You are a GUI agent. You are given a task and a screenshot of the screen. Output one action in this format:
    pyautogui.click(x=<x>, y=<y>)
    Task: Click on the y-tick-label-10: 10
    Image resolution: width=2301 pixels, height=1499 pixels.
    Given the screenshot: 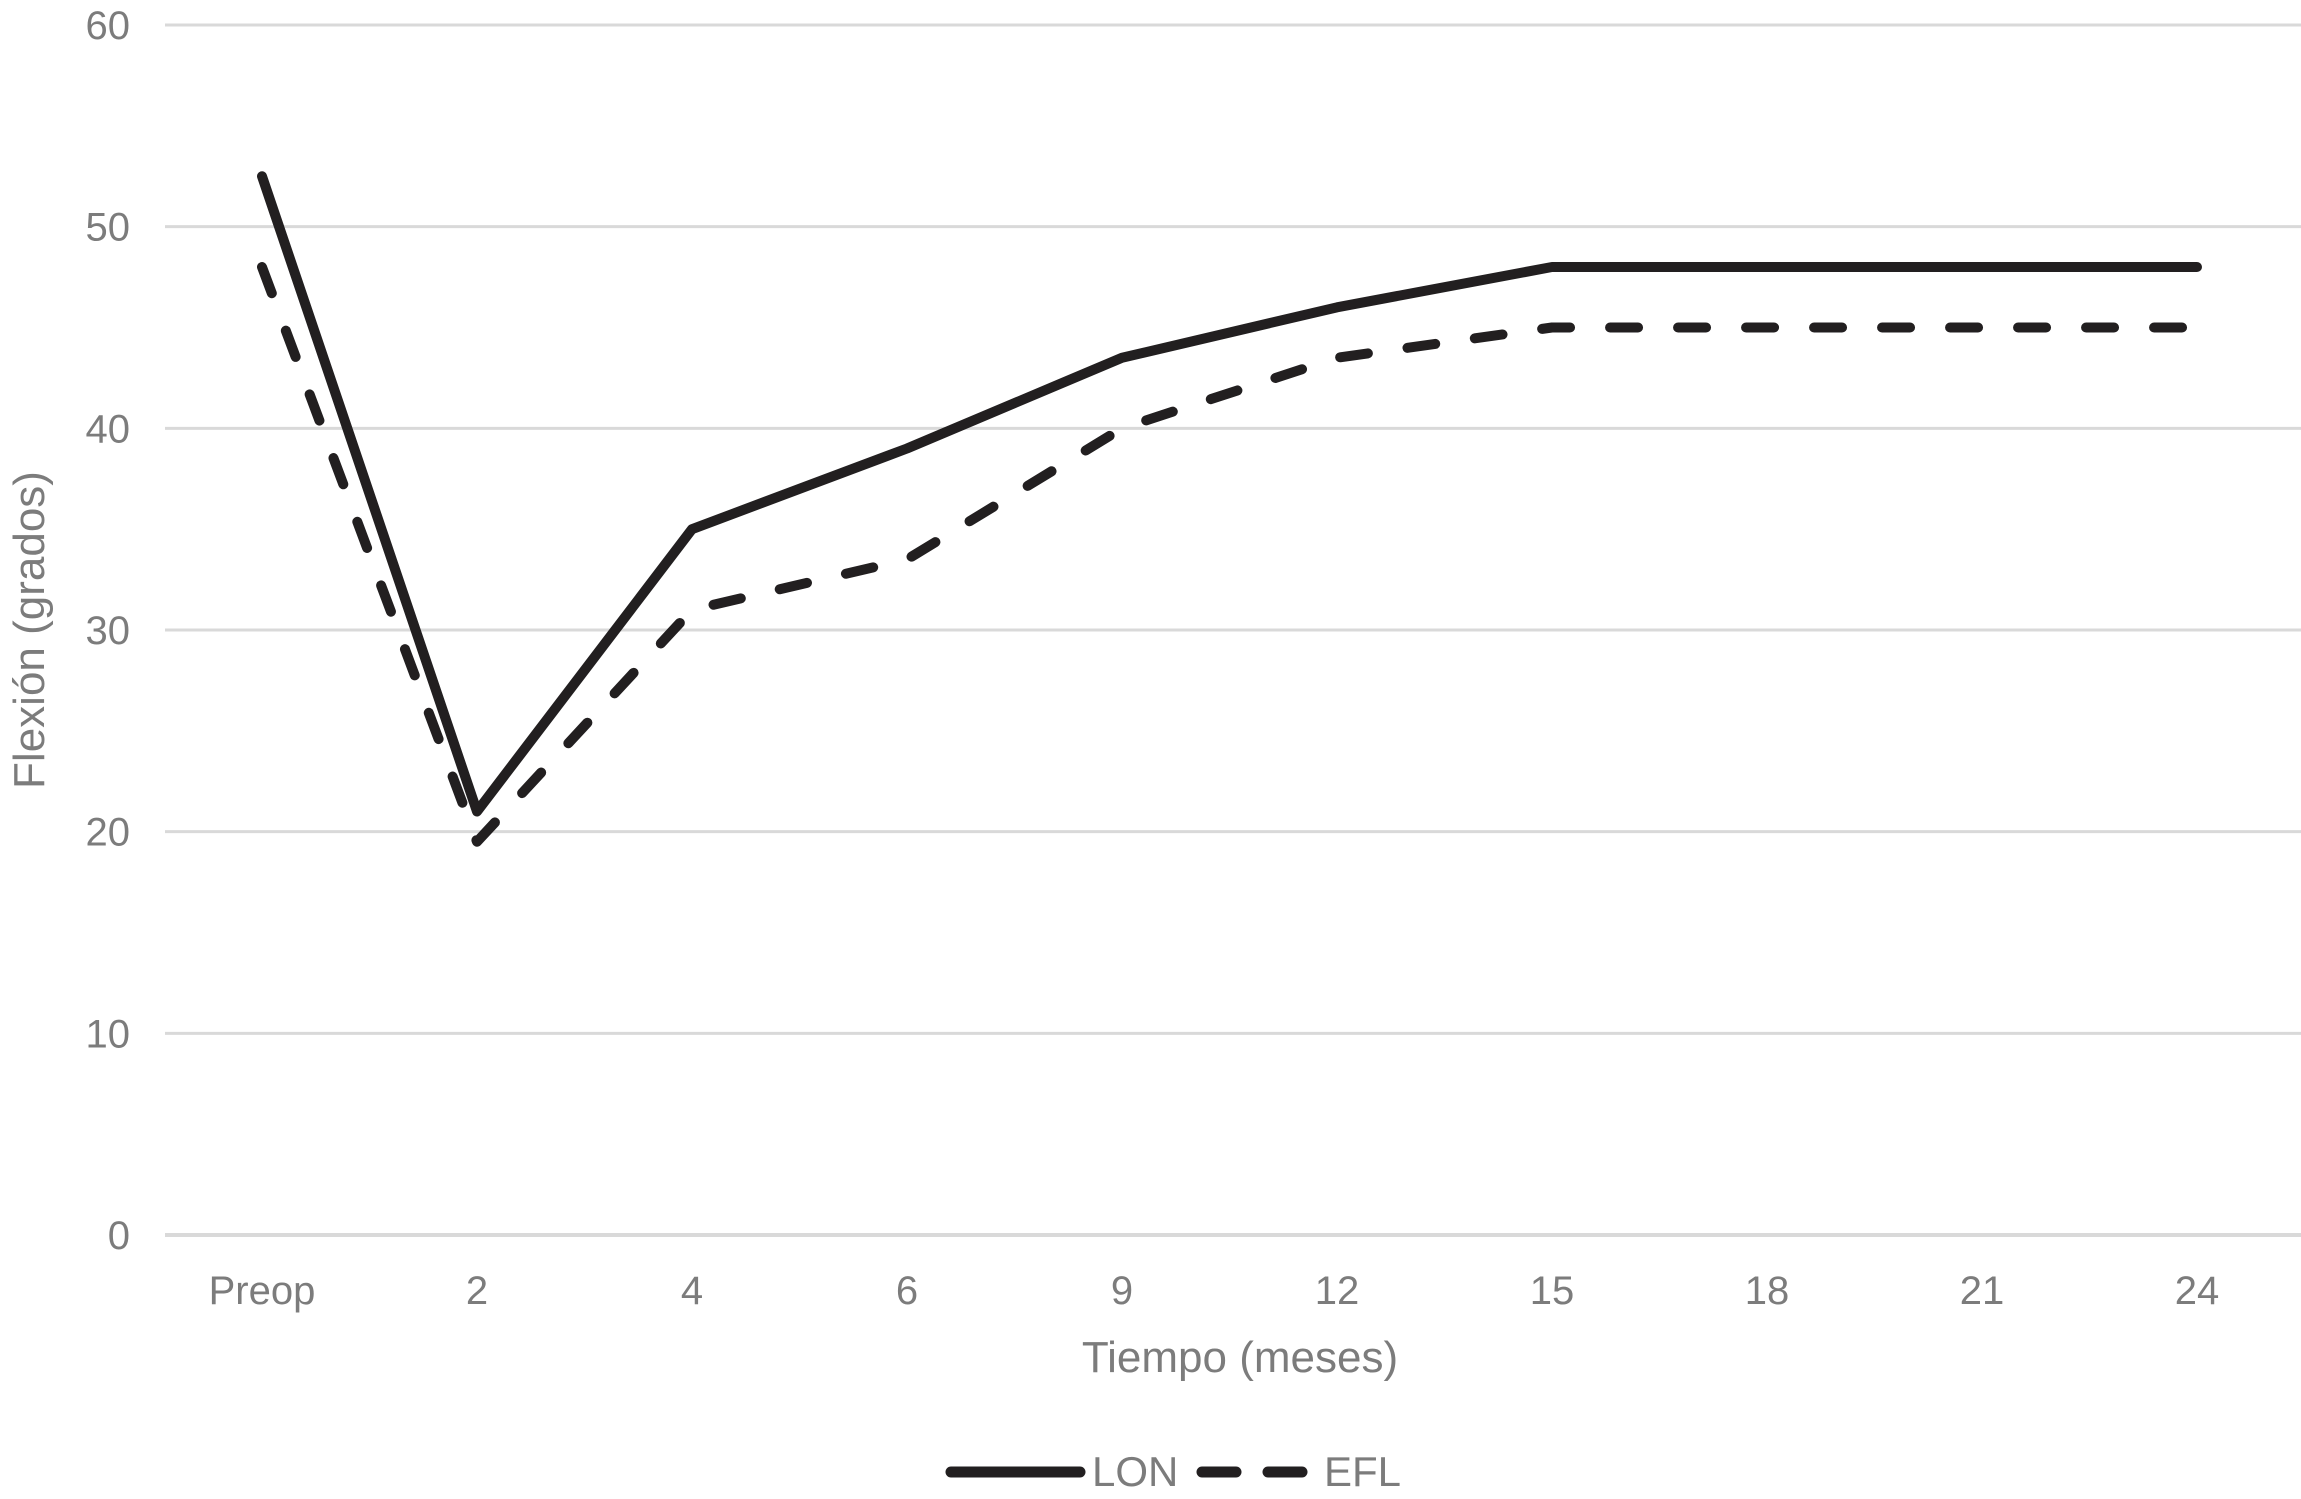 What is the action you would take?
    pyautogui.click(x=108, y=1034)
    